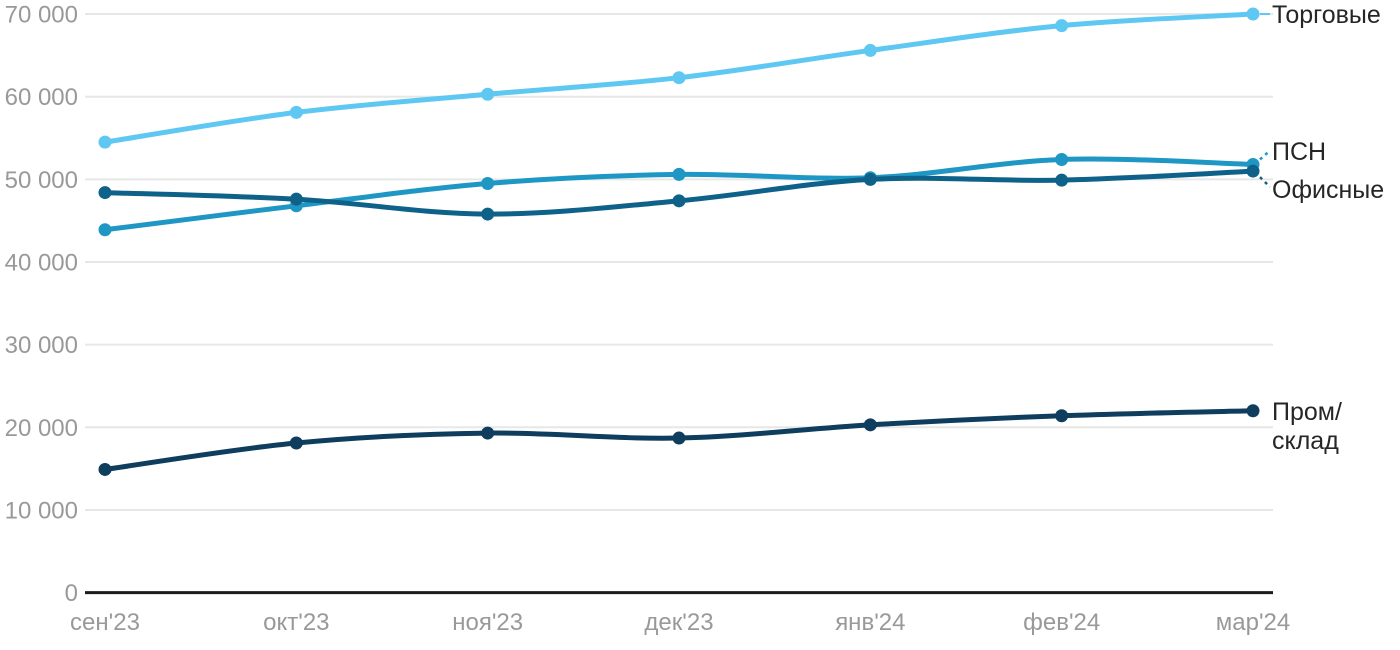 The image size is (1400, 650). Describe the element at coordinates (1253, 622) in the screenshot. I see `x-axis-label: мар'24` at that location.